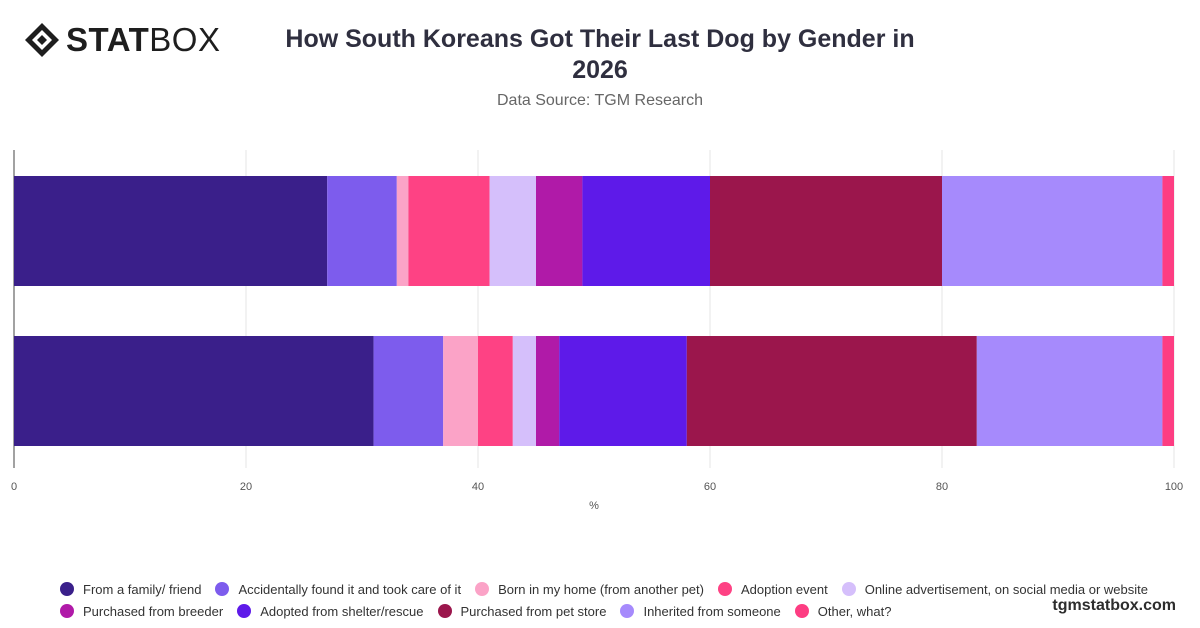  I want to click on legend-label: From a family/ friend, so click(142, 589).